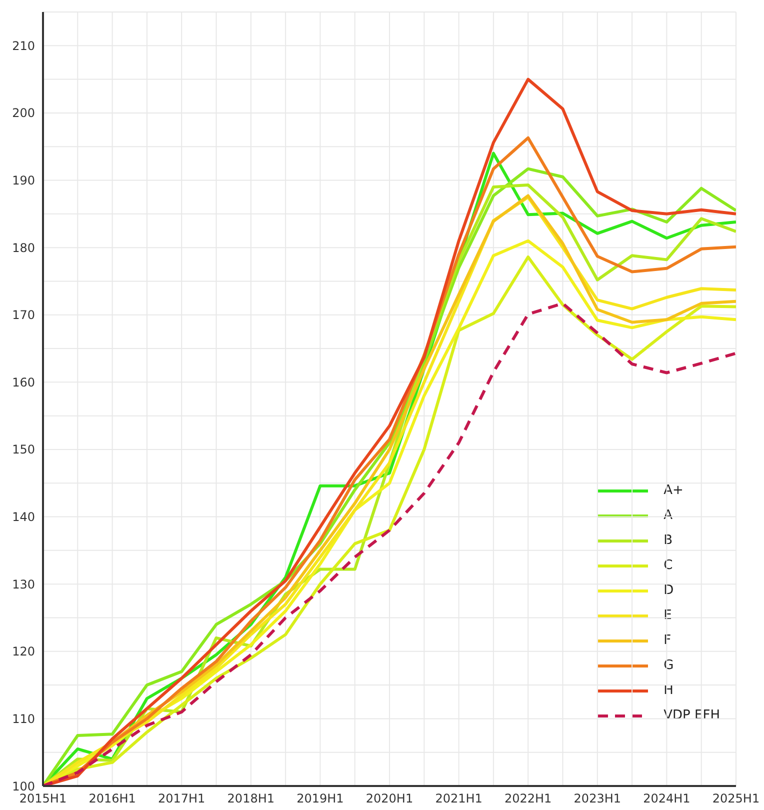  What do you see at coordinates (736, 799) in the screenshot?
I see `x-tick-label: 2025H1` at bounding box center [736, 799].